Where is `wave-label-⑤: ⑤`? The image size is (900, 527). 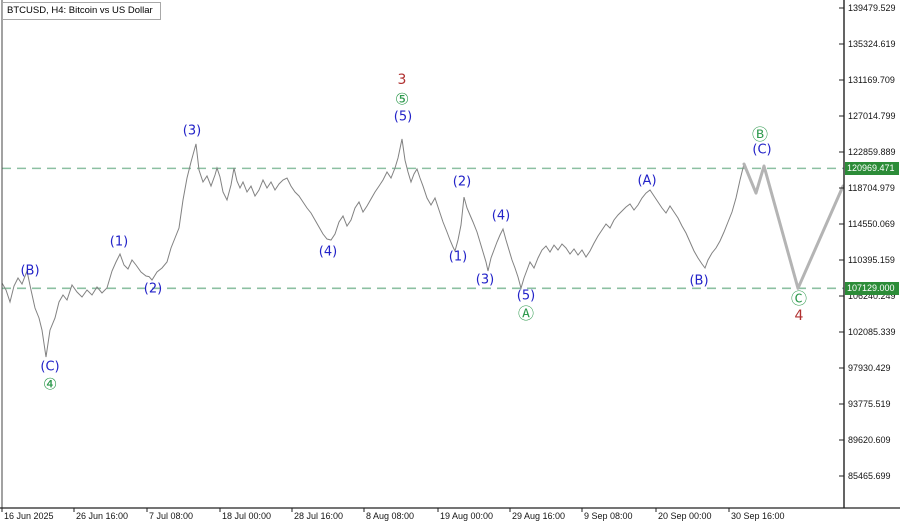 wave-label-⑤: ⑤ is located at coordinates (402, 99).